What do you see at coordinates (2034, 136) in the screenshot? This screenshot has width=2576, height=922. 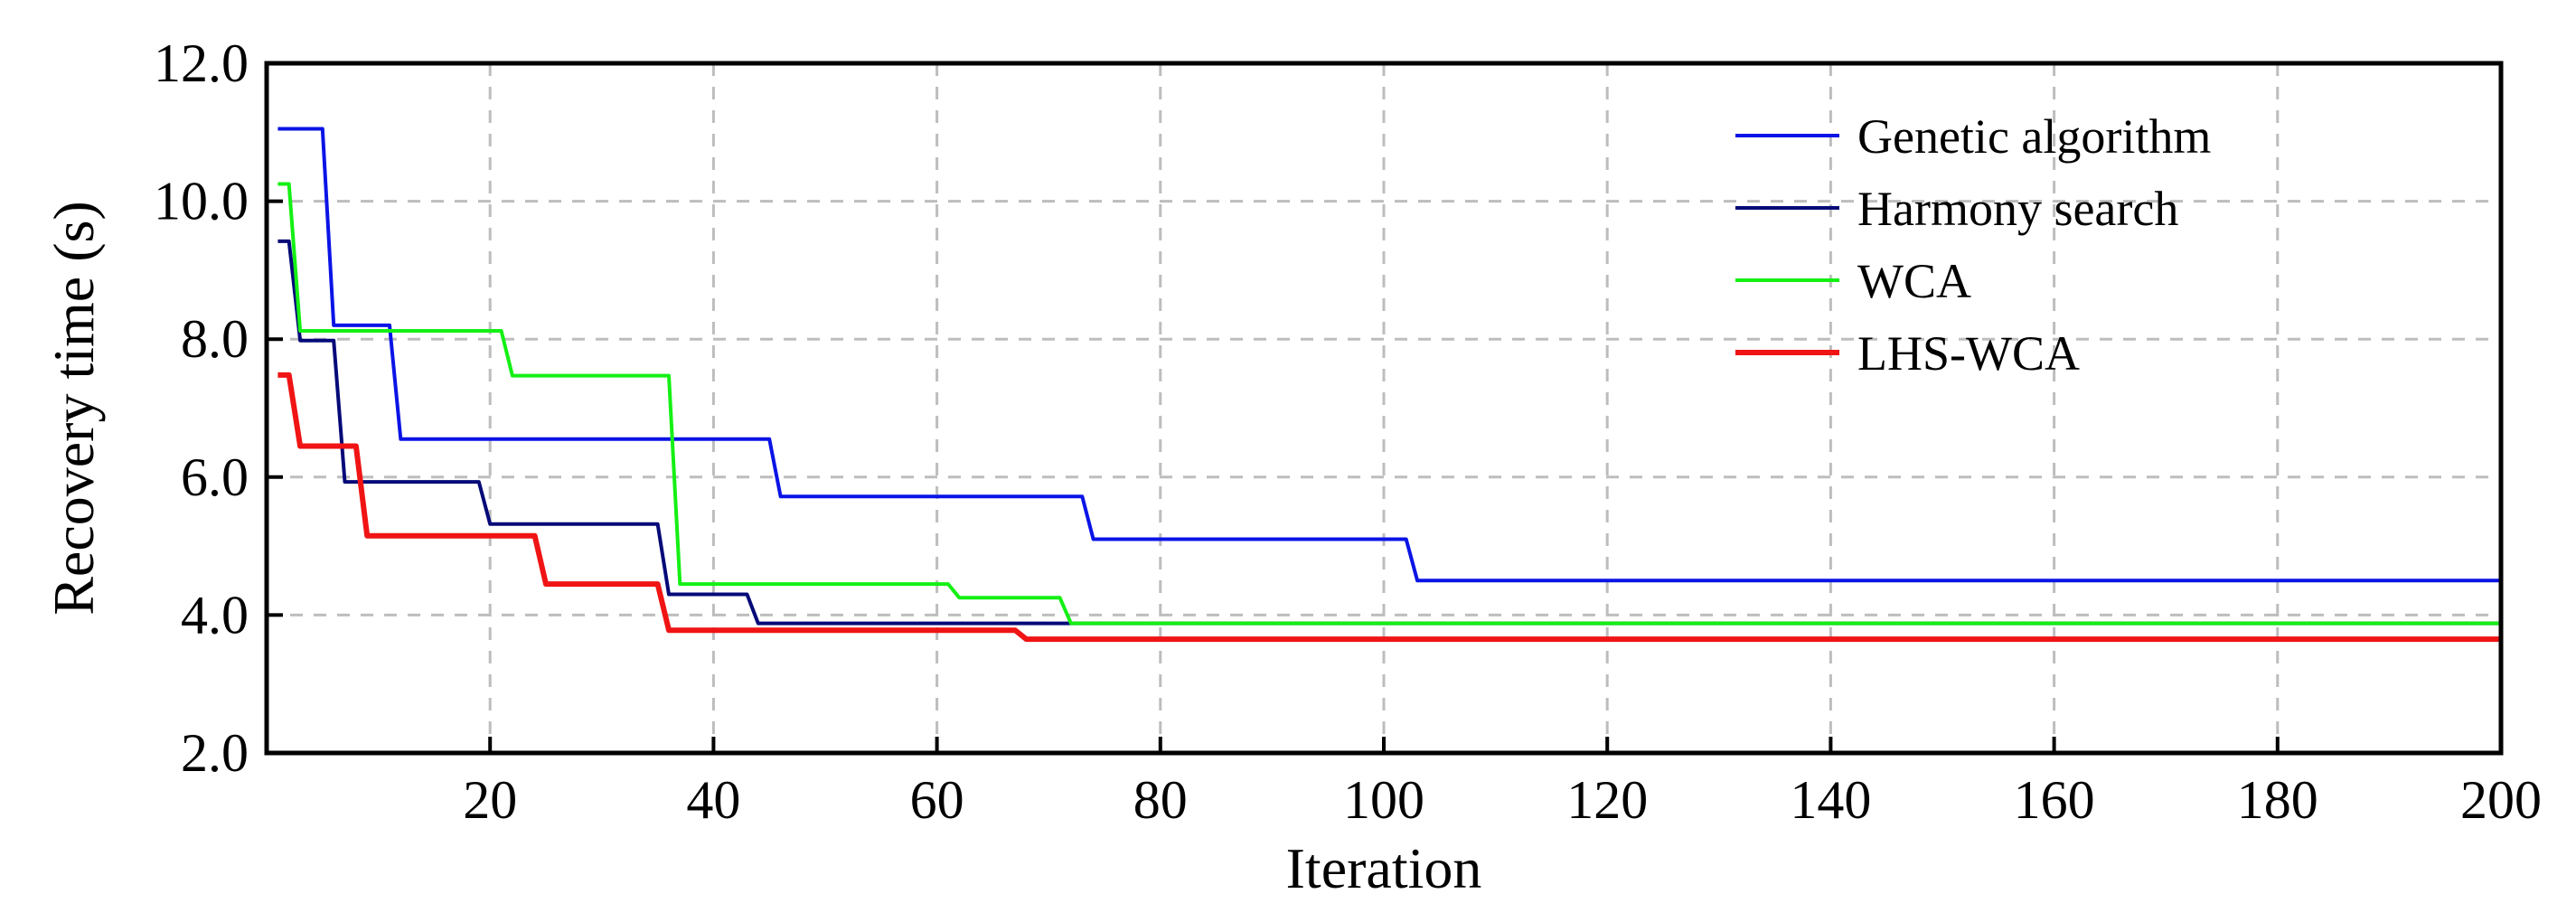 I see `legend-label-genetic-algorithm: Genetic algorithm` at bounding box center [2034, 136].